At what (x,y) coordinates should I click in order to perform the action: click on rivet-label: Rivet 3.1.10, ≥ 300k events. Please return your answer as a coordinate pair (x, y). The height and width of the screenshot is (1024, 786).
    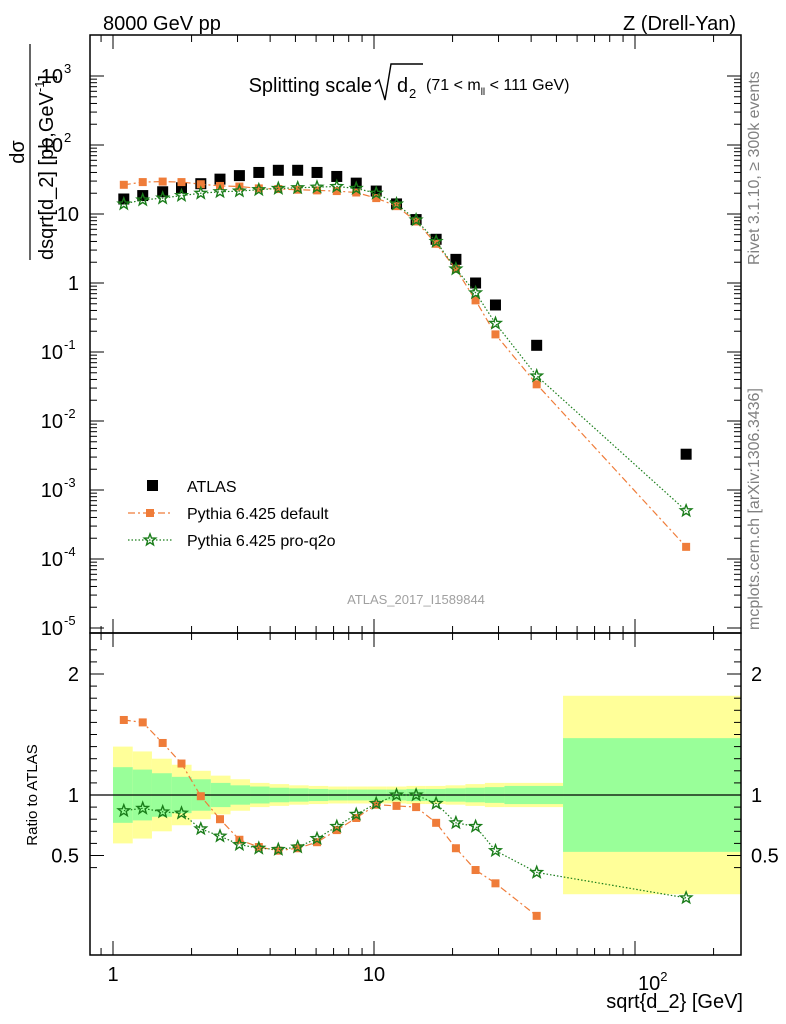
    Looking at the image, I should click on (754, 168).